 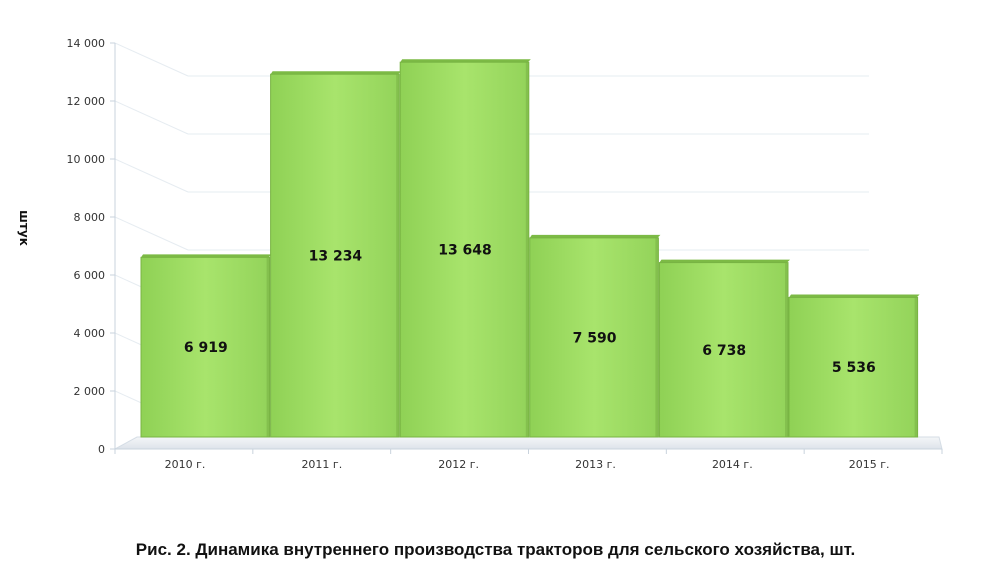 What do you see at coordinates (336, 257) in the screenshot?
I see `data-label: 13 234` at bounding box center [336, 257].